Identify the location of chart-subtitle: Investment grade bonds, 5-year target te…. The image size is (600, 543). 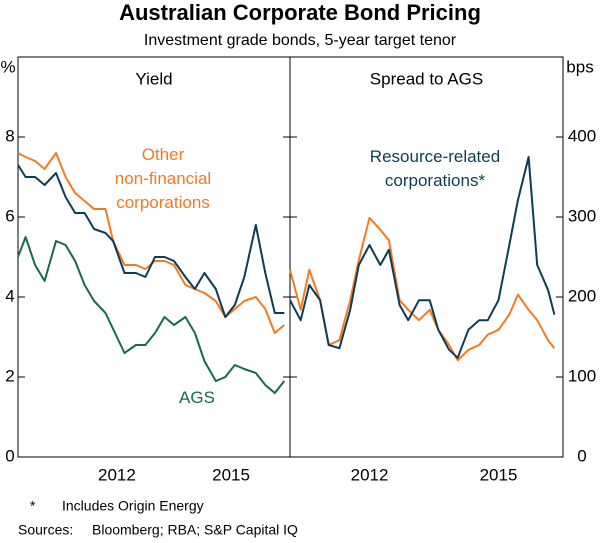
(300, 40).